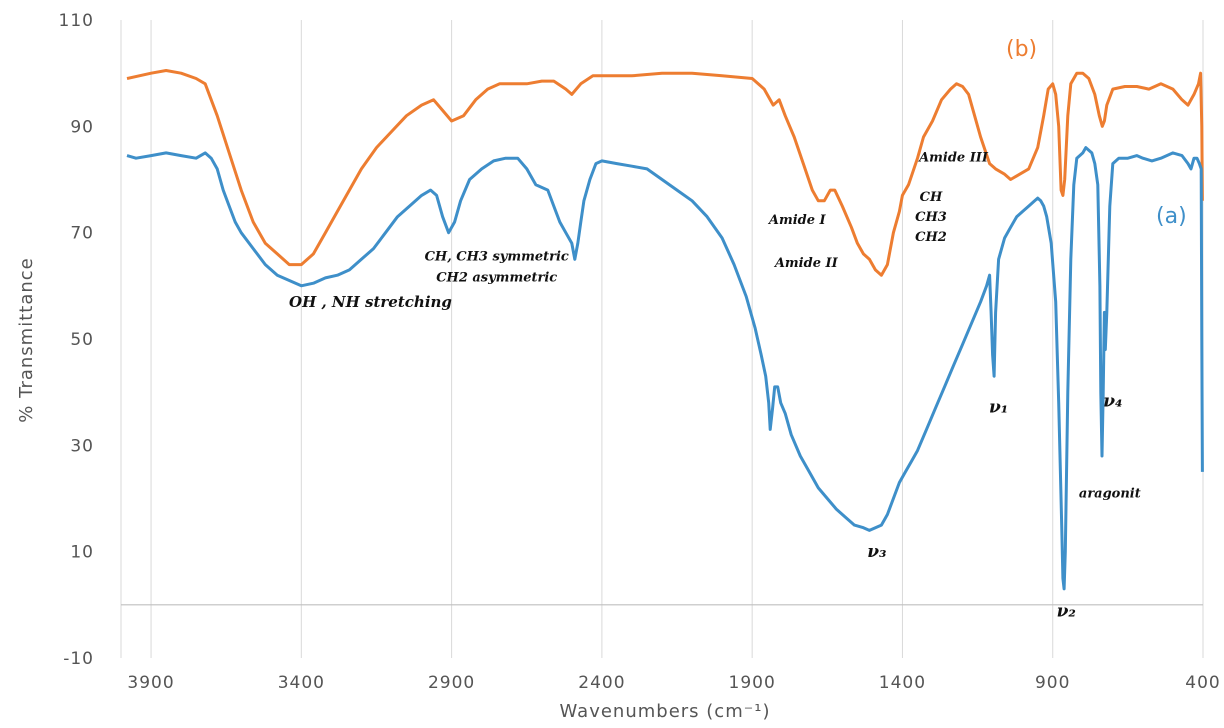 The image size is (1224, 728). Describe the element at coordinates (496, 278) in the screenshot. I see `annotation-label: CH2 asymmetric` at that location.